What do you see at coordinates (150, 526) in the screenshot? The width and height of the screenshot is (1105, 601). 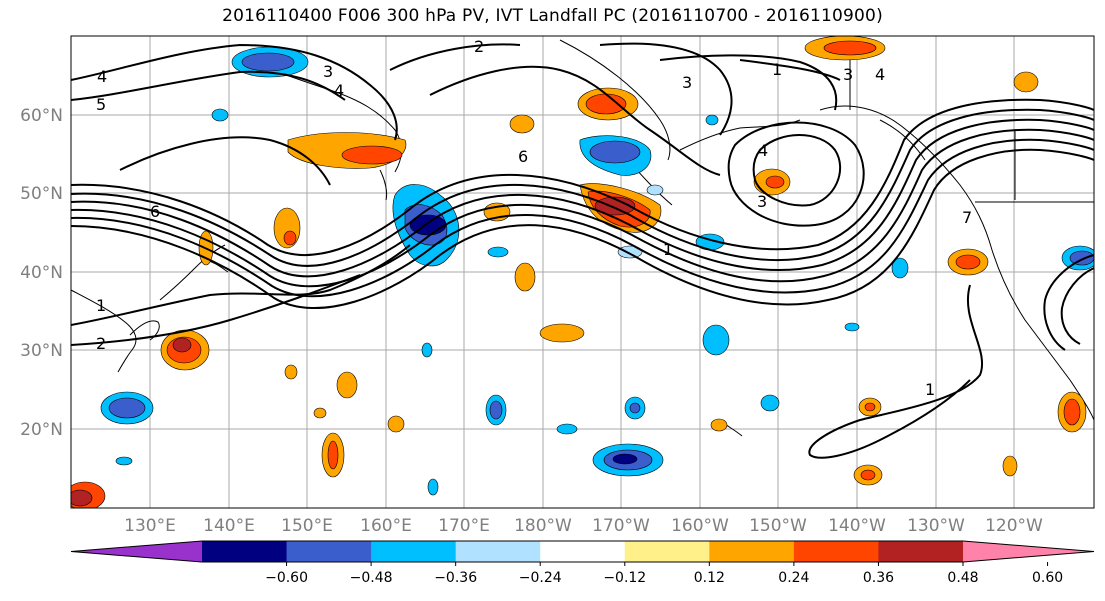 I see `lon-label: 130°E` at bounding box center [150, 526].